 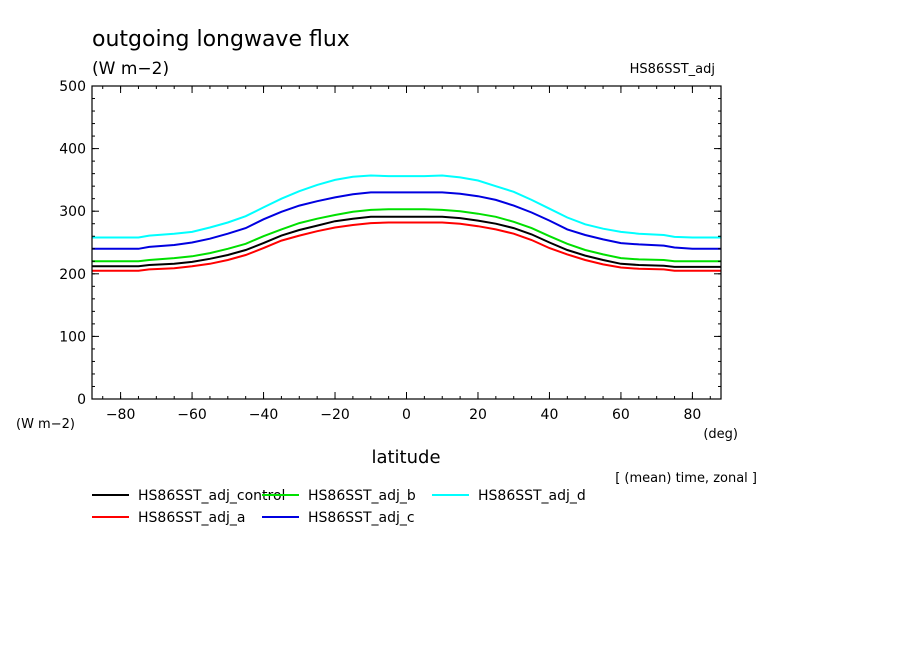 I want to click on x-axis-label: latitude, so click(x=405, y=457).